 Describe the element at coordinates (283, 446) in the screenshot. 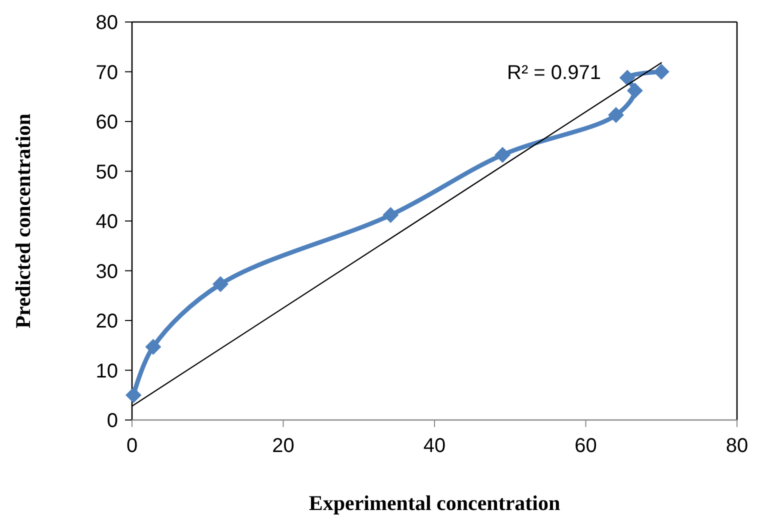

I see `x-tick-label: 20` at that location.